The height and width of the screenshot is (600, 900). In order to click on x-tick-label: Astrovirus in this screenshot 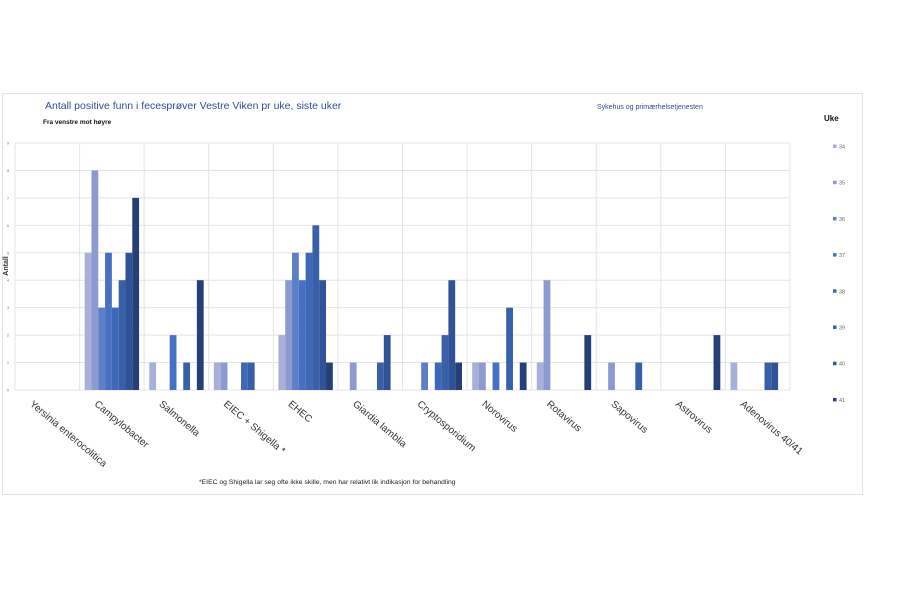, I will do `click(693, 417)`.